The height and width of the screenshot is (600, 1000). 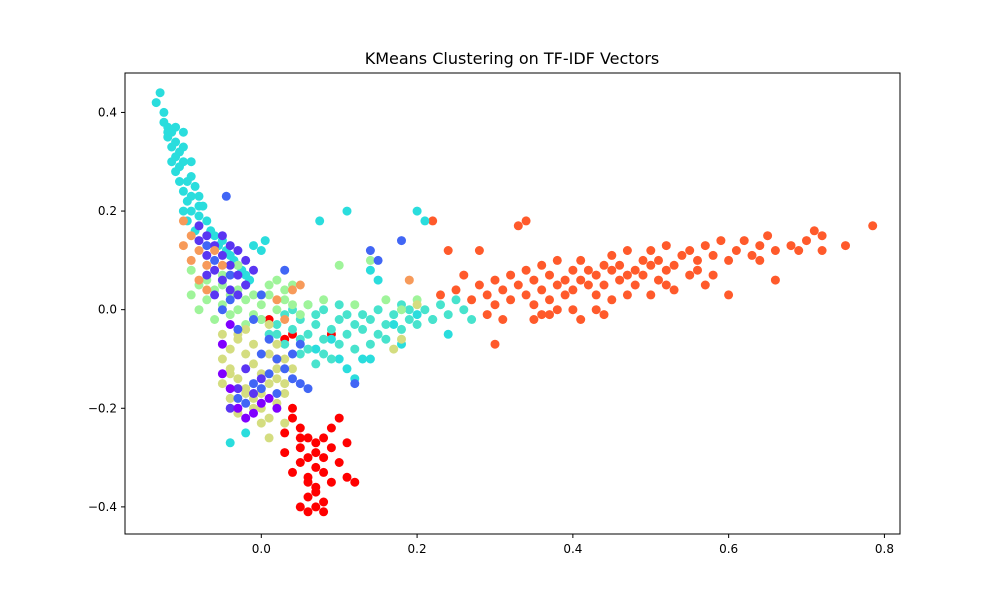 I want to click on x-tick-label: 0.8, so click(x=884, y=549).